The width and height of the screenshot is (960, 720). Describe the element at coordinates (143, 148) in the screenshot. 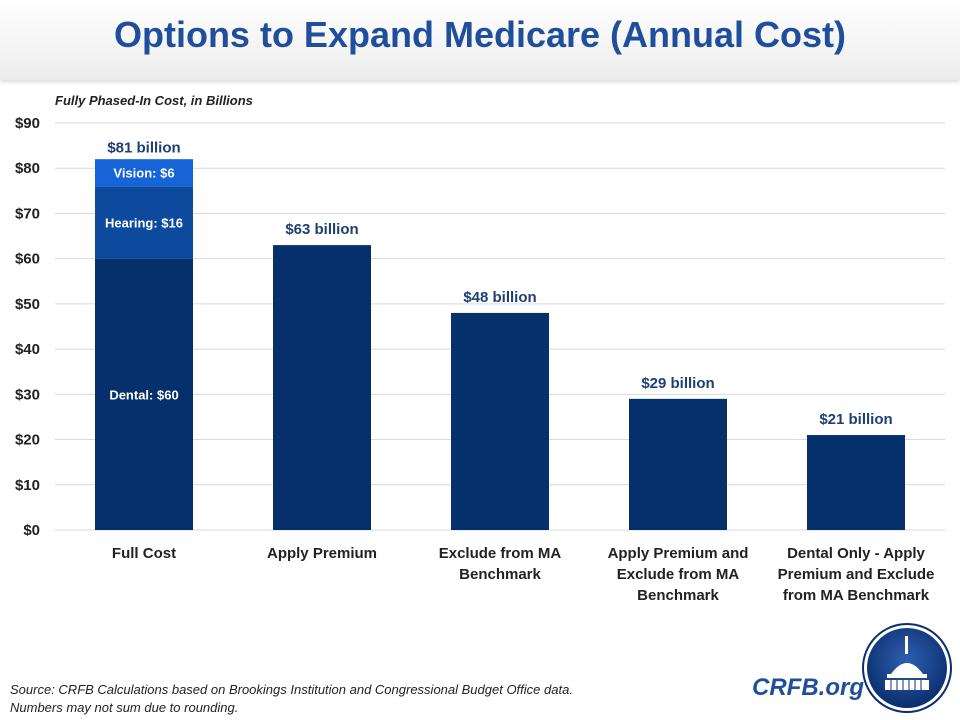

I see `data-label: $81 billion` at that location.